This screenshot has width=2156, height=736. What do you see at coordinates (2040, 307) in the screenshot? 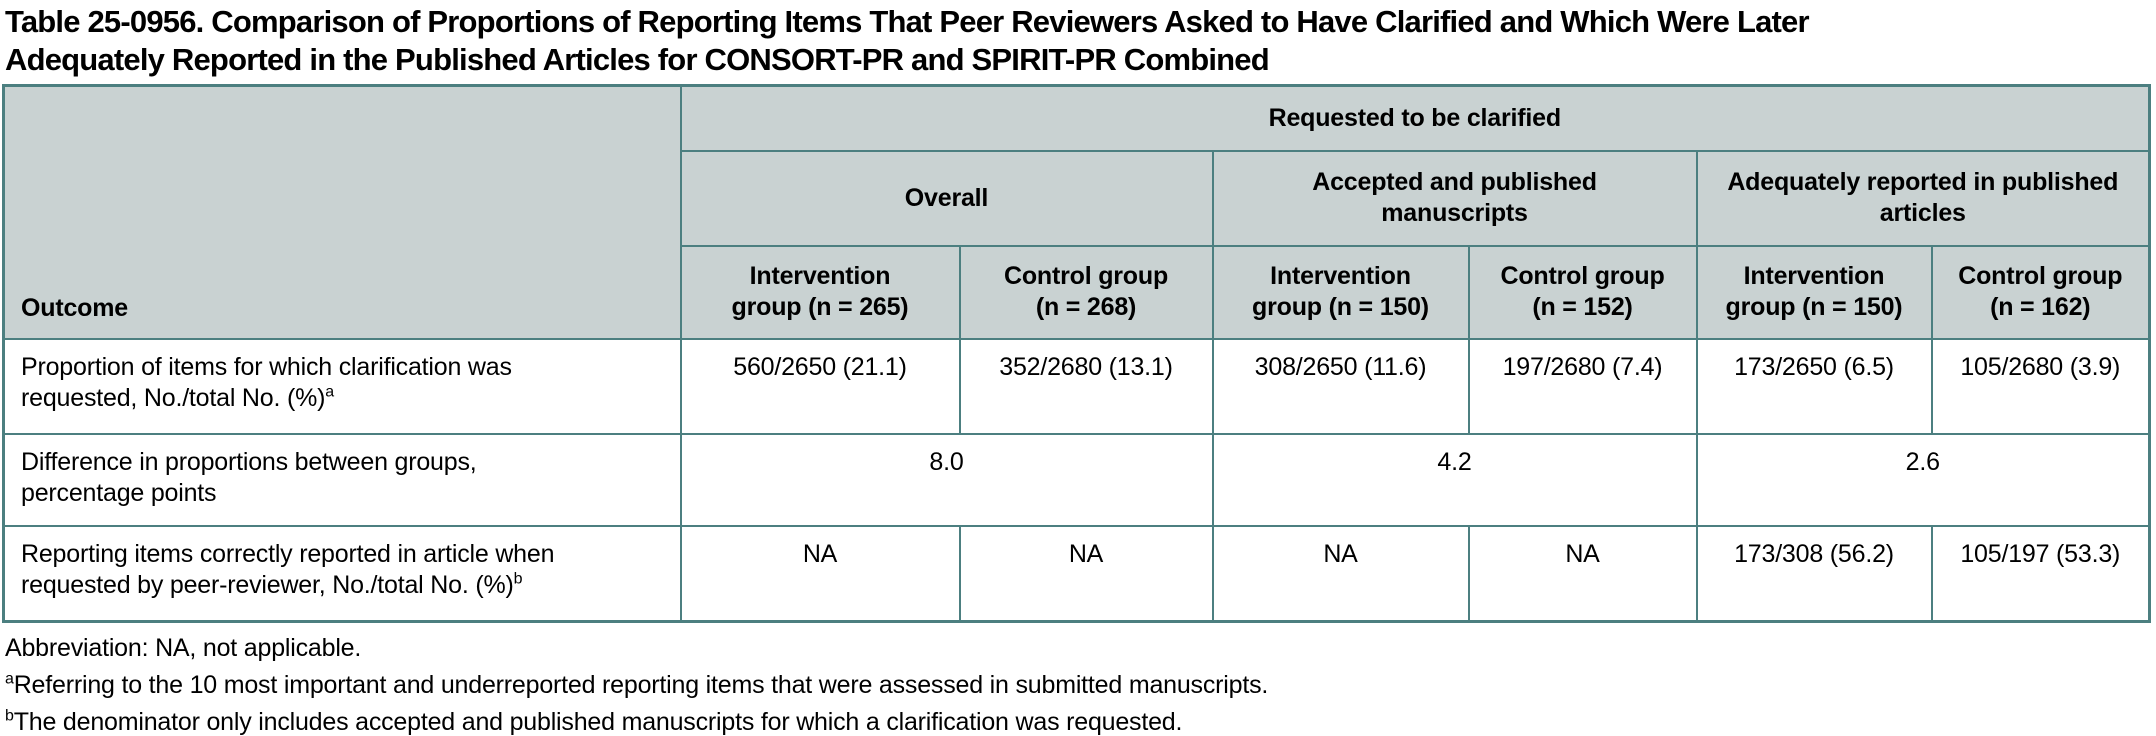
I see `col-header-line: (n = 162)` at bounding box center [2040, 307].